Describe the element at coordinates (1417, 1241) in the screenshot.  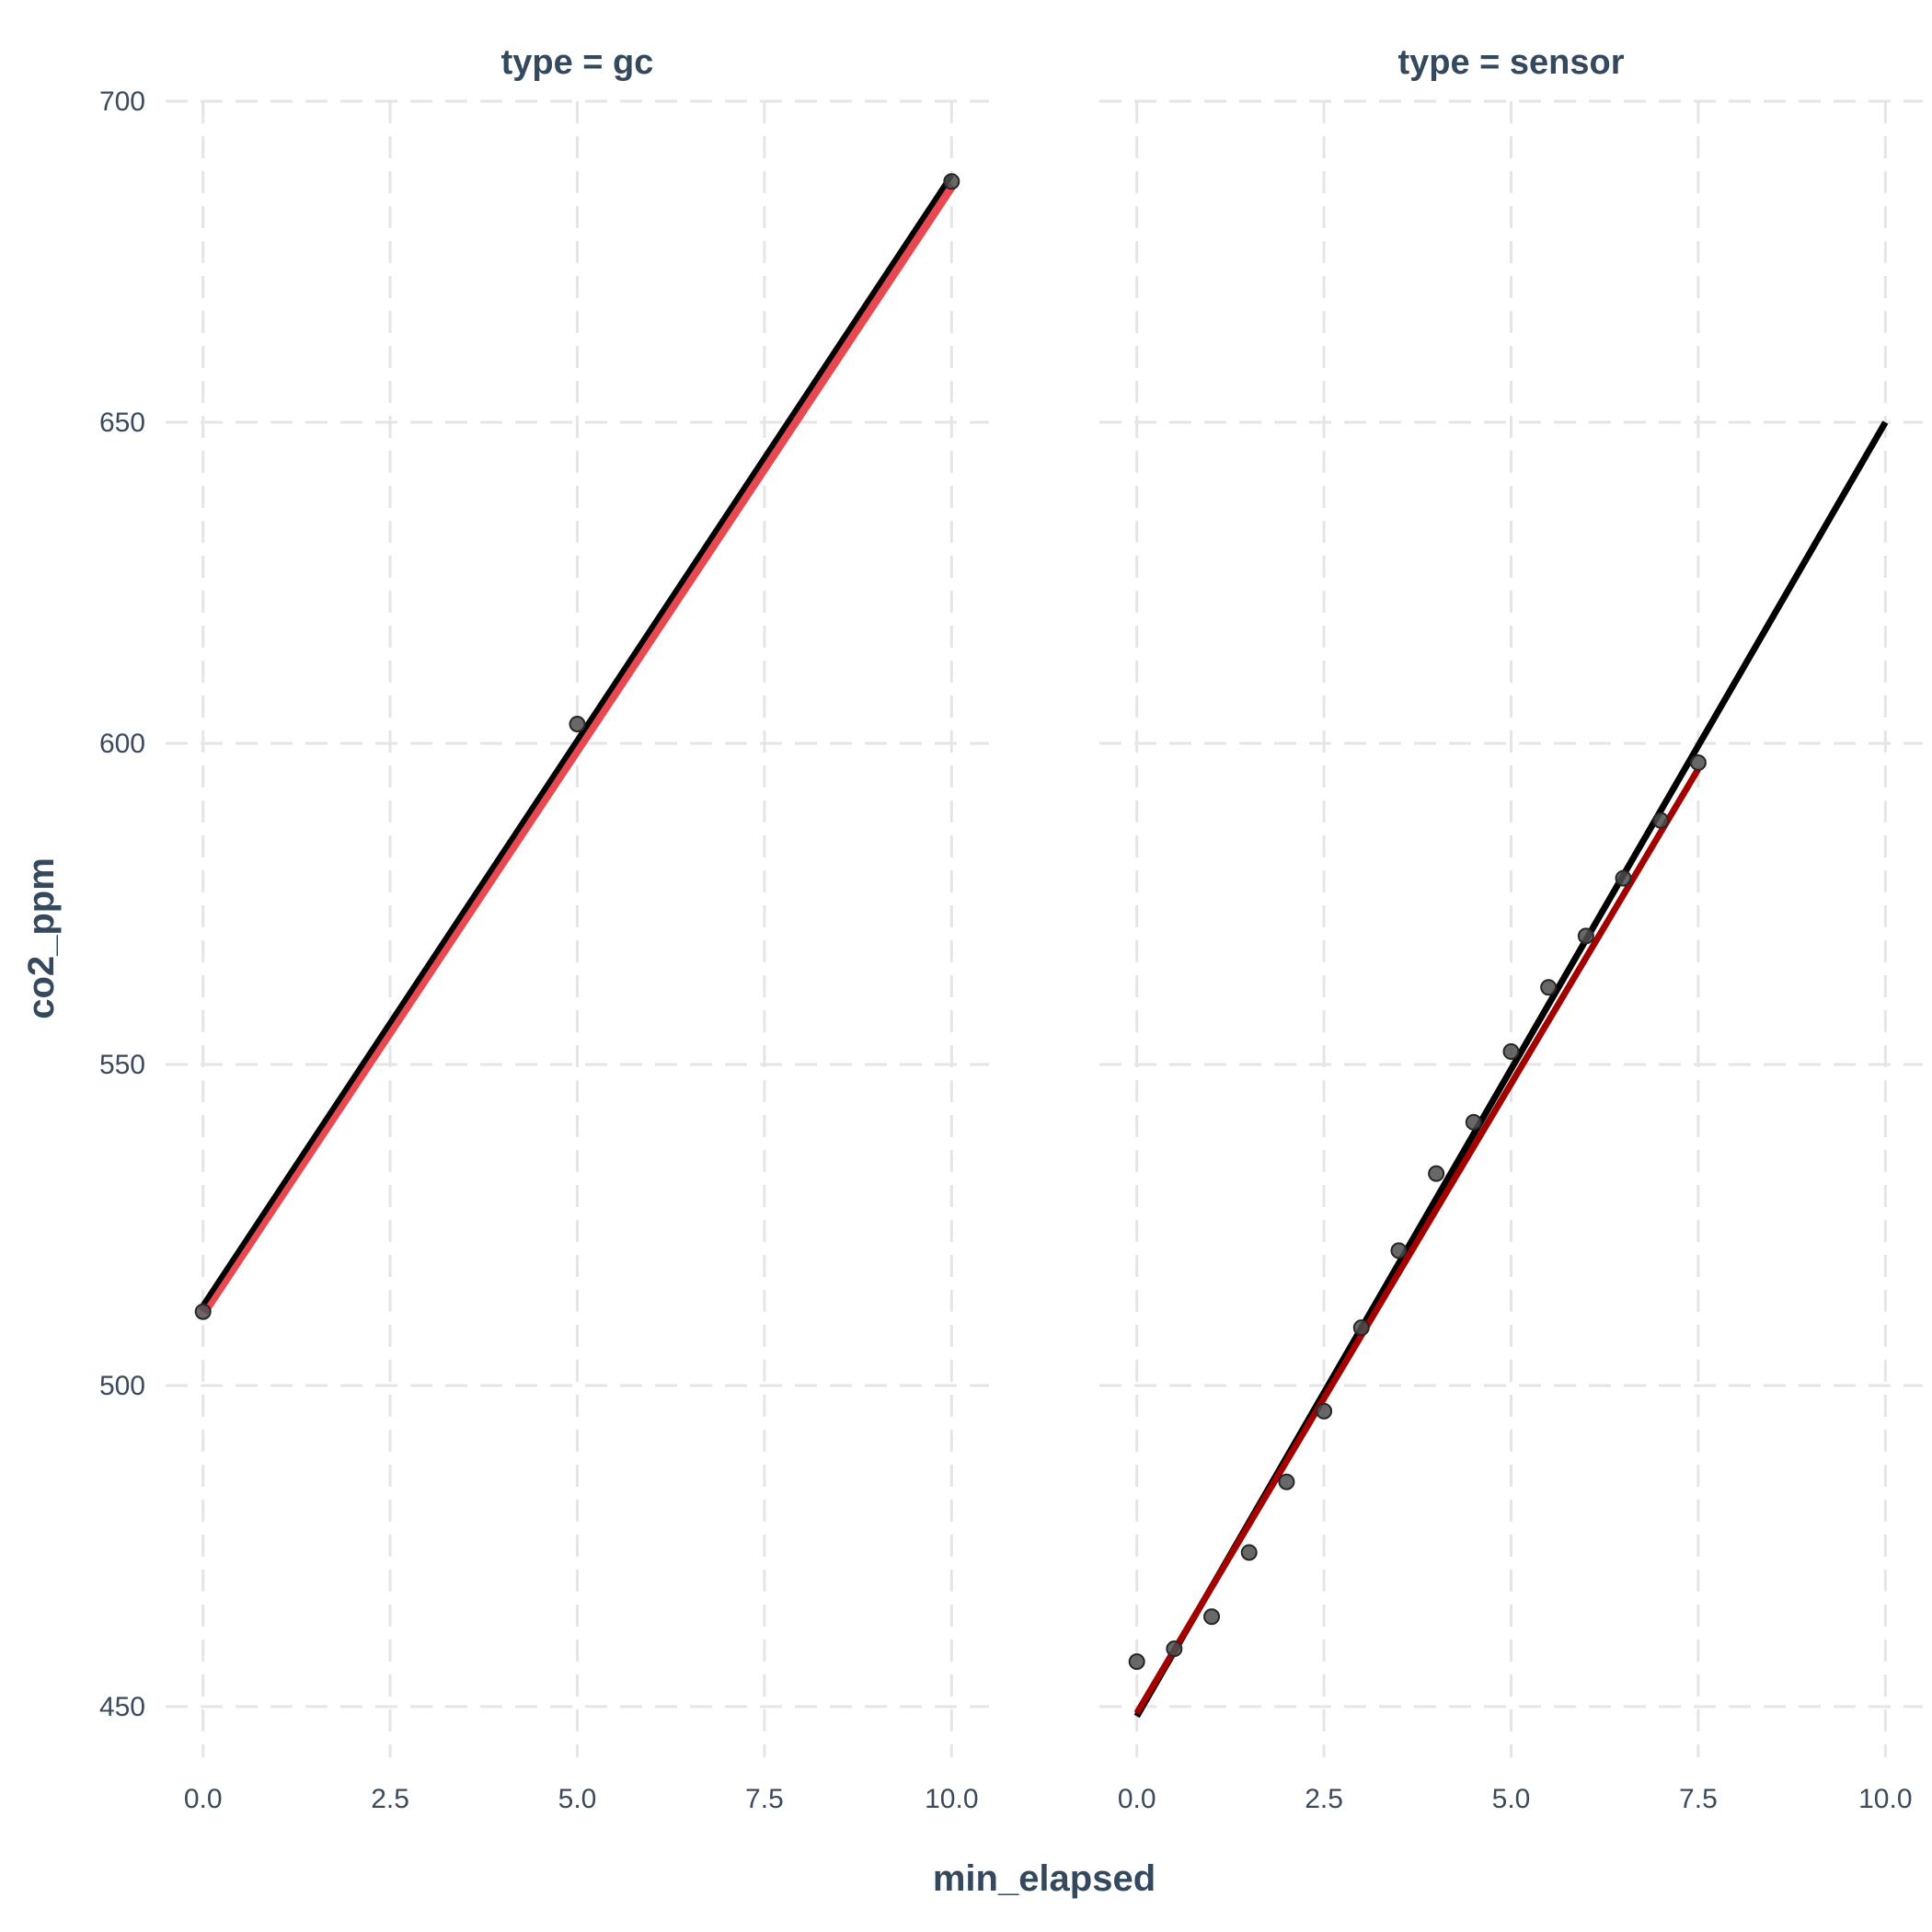
I see `red-fit-line` at that location.